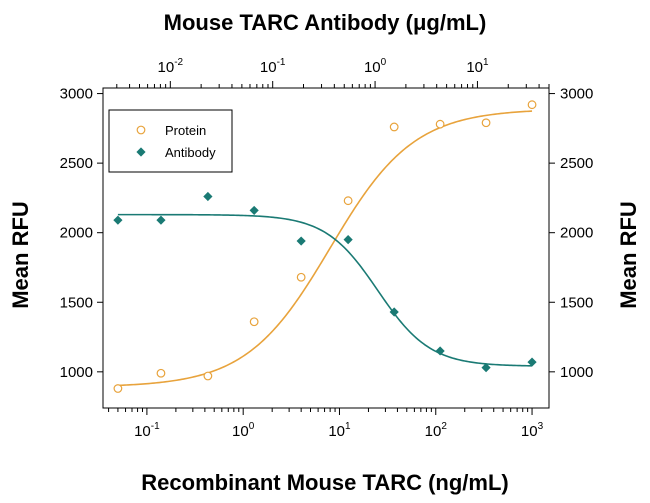 The height and width of the screenshot is (503, 650). I want to click on legend: Protein Antibody, so click(170, 141).